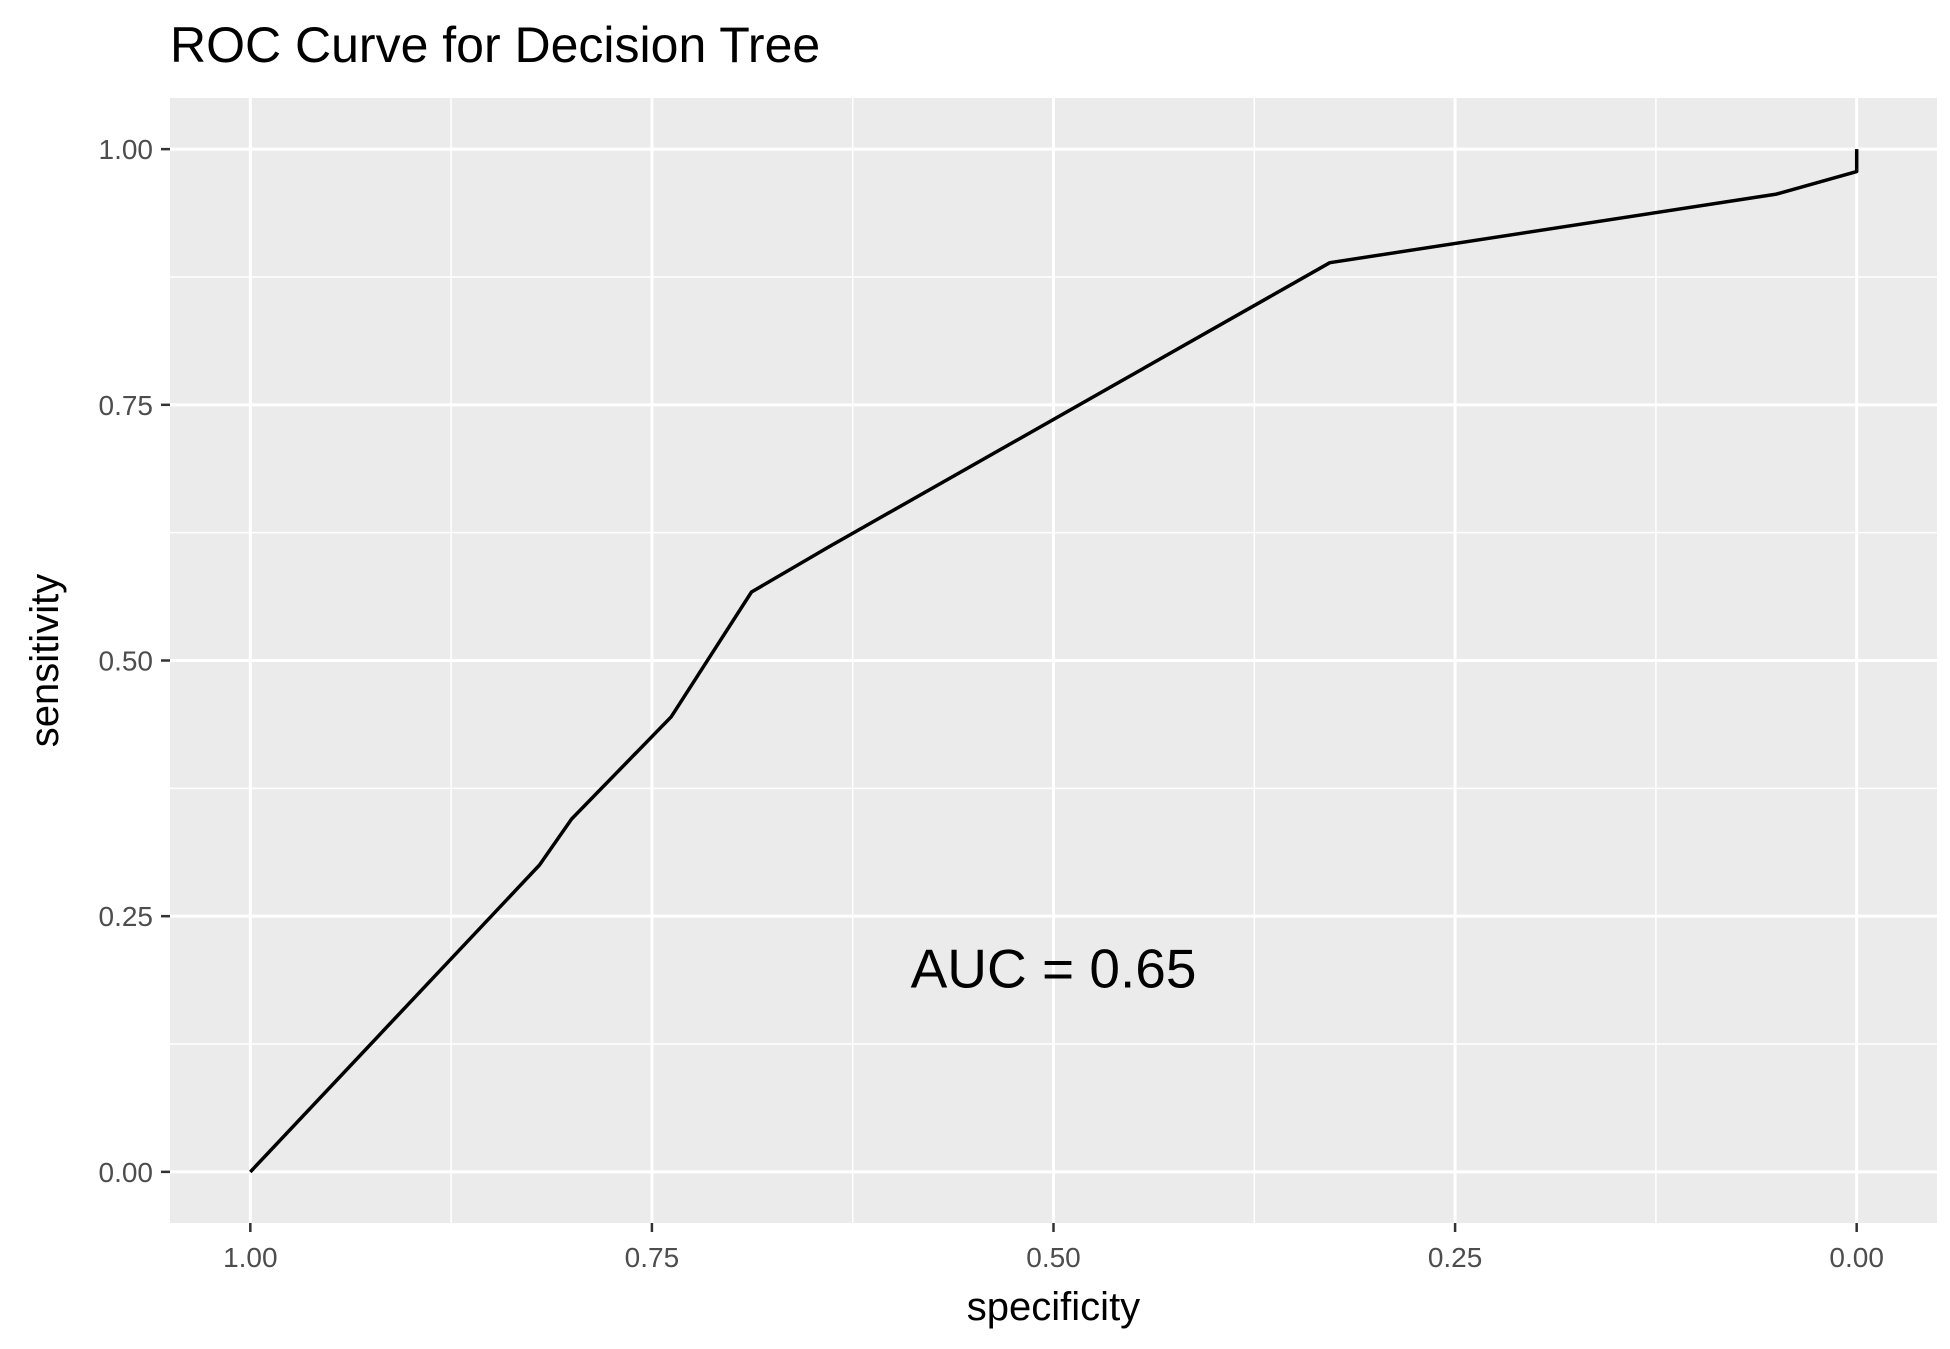  I want to click on y-tick-label: 1.00, so click(126, 149).